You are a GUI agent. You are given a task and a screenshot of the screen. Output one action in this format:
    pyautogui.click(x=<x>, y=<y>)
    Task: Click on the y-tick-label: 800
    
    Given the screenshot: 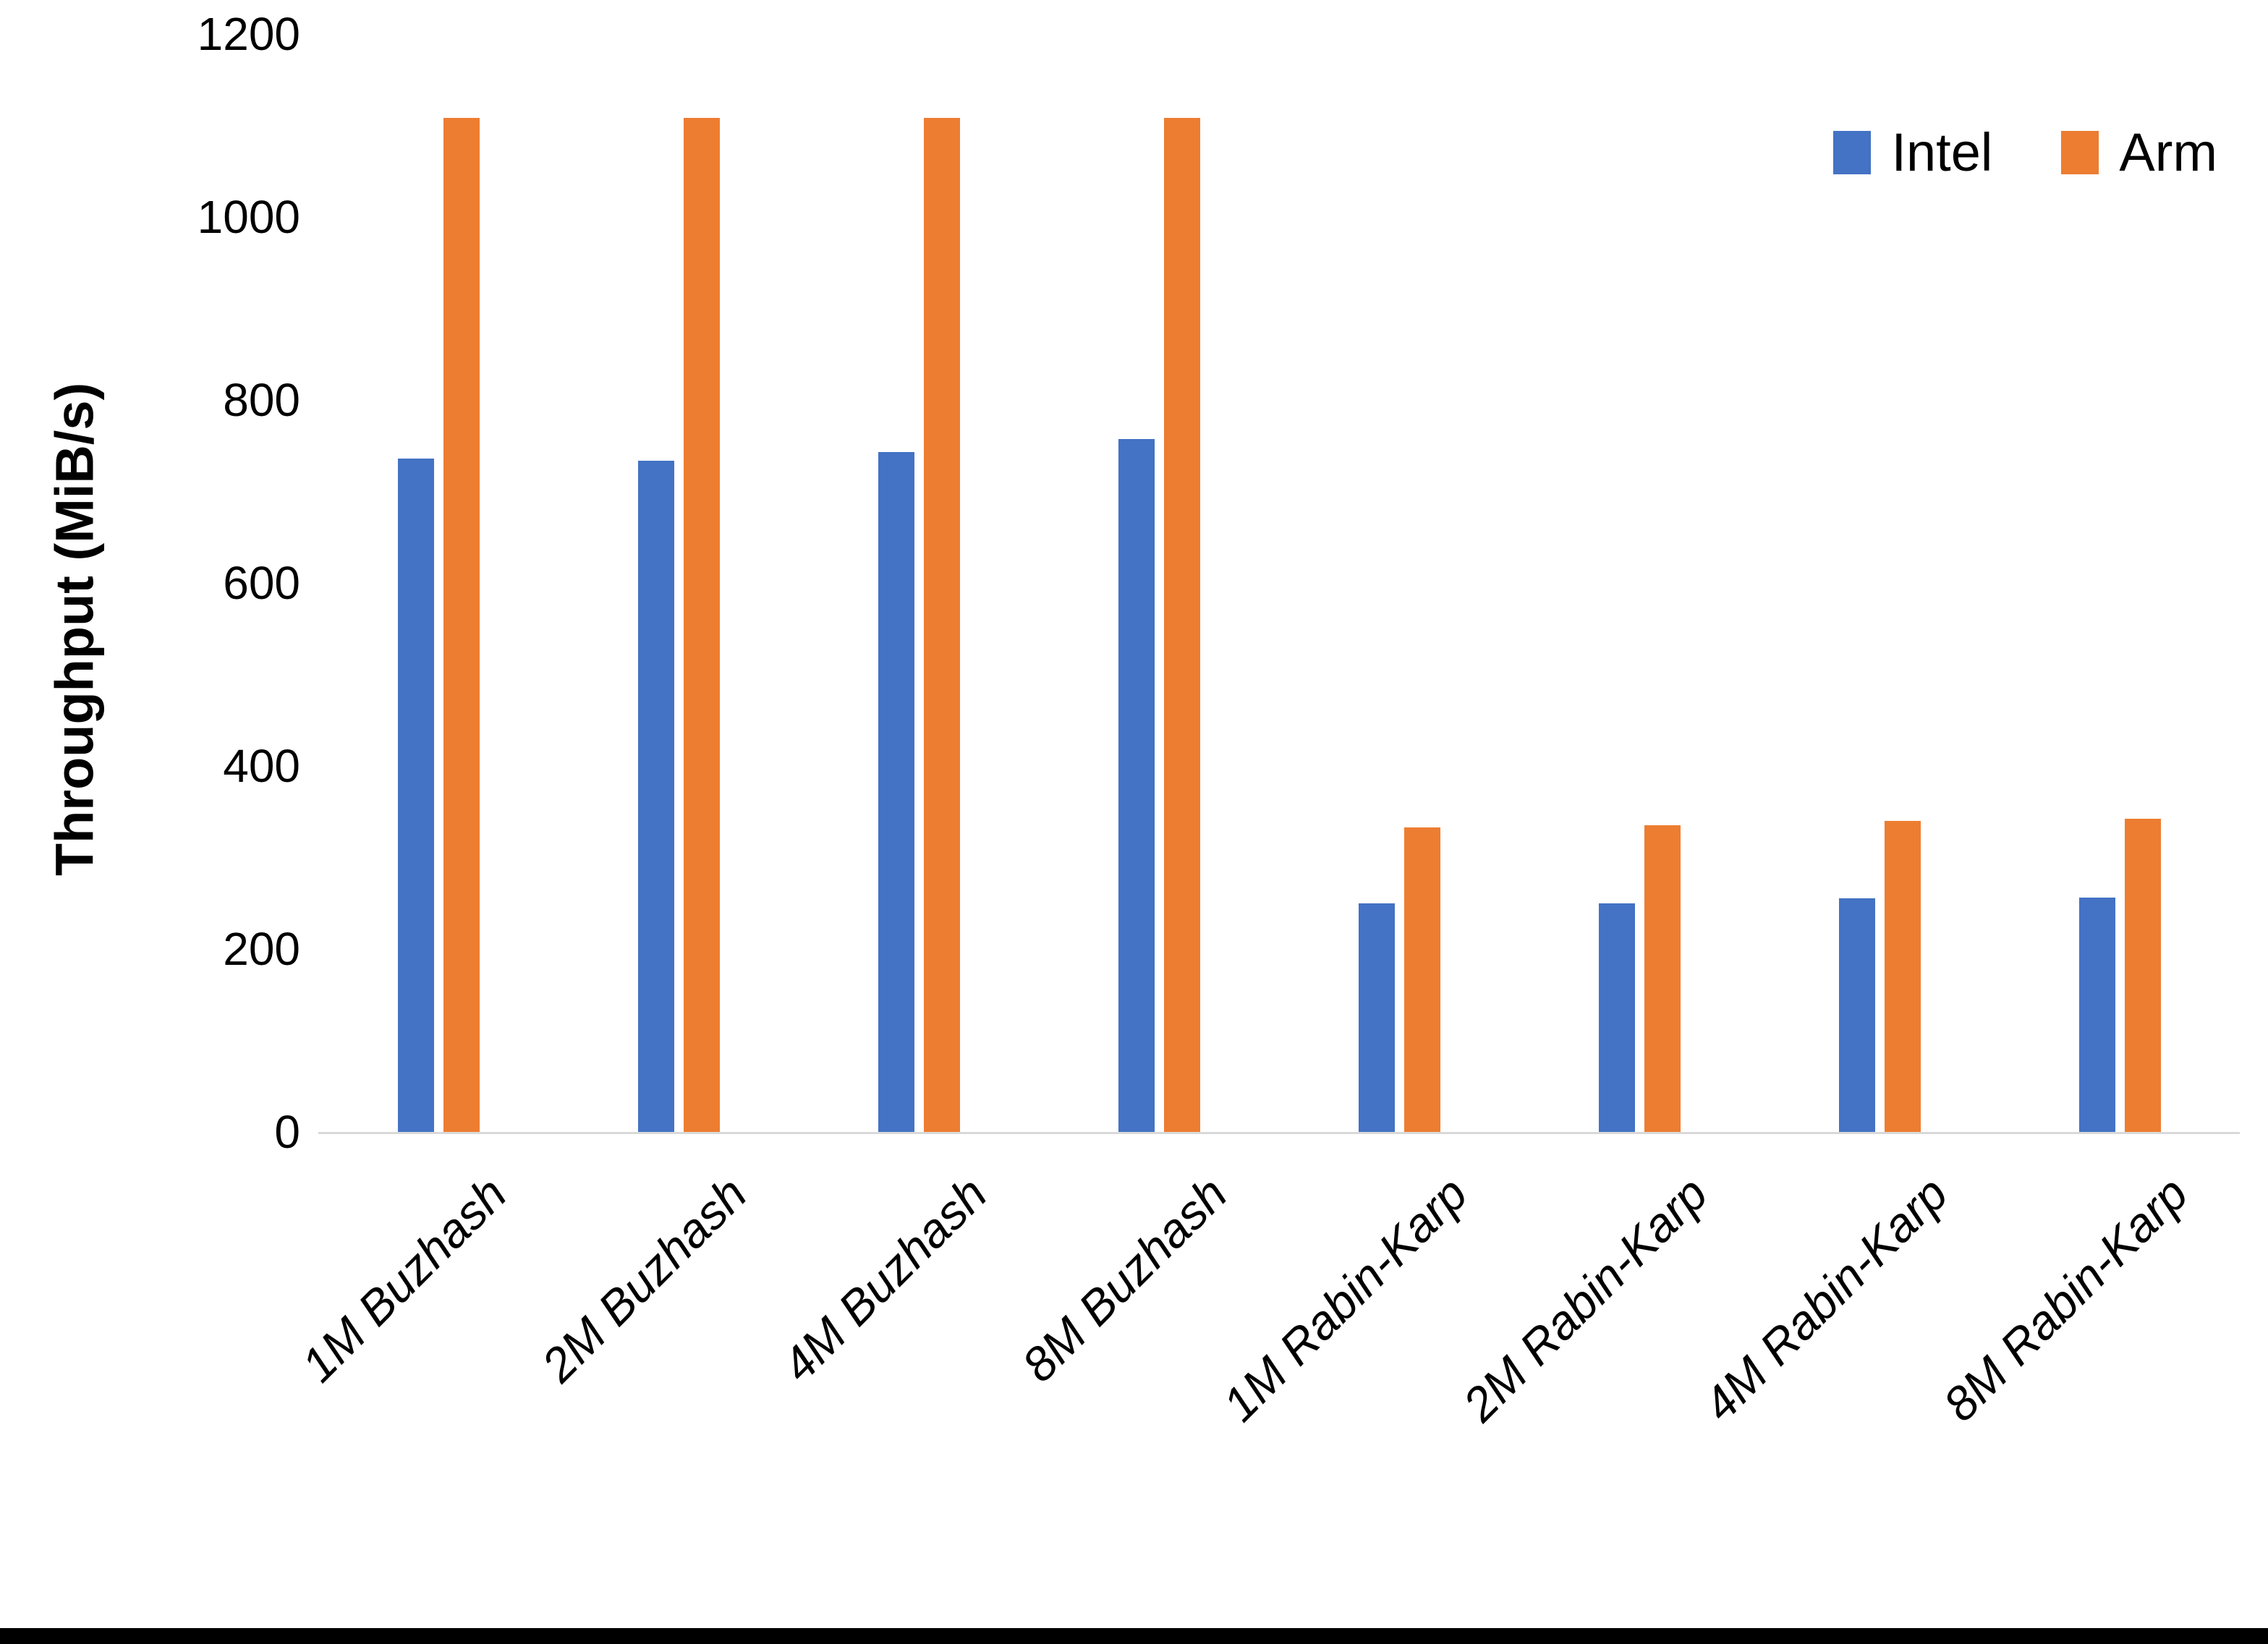 What is the action you would take?
    pyautogui.click(x=261, y=400)
    